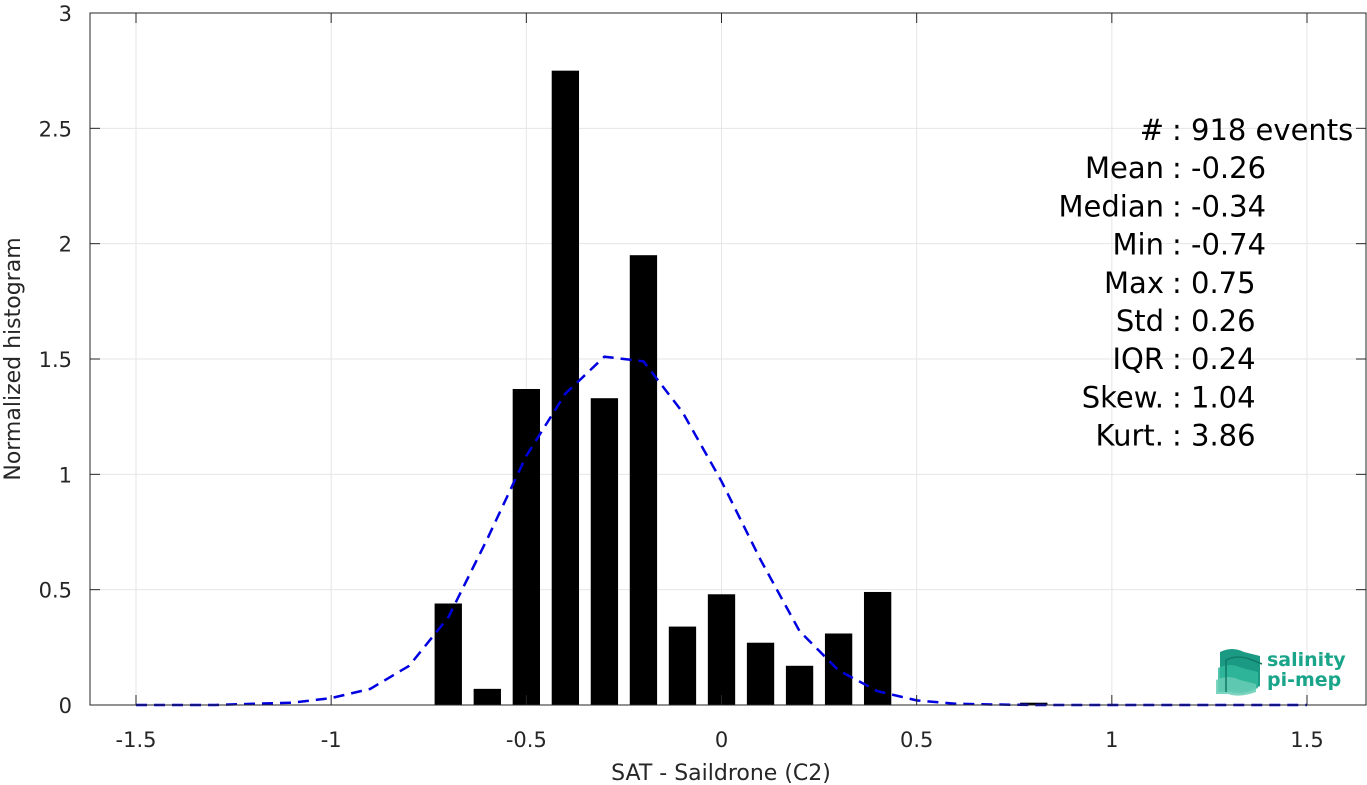  Describe the element at coordinates (526, 740) in the screenshot. I see `x-tick-label: -0.5` at that location.